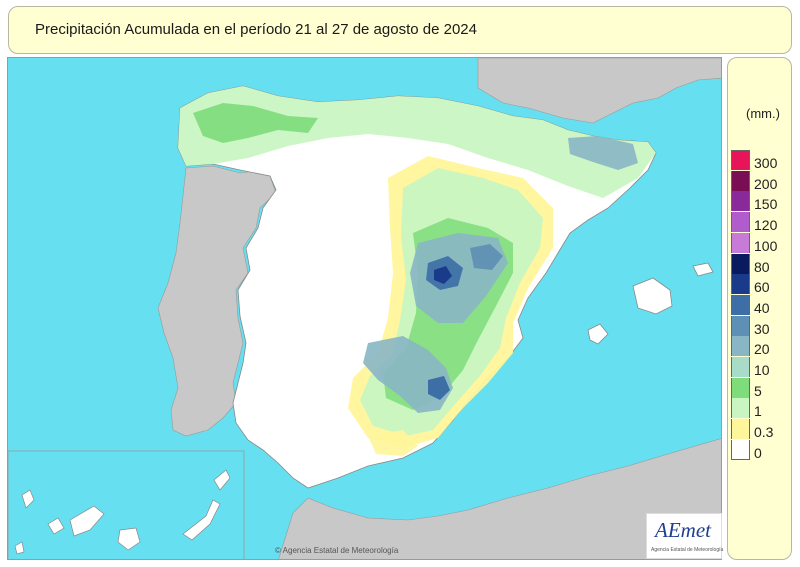 The image size is (800, 567). Describe the element at coordinates (652, 296) in the screenshot. I see `mallorca-island` at that location.